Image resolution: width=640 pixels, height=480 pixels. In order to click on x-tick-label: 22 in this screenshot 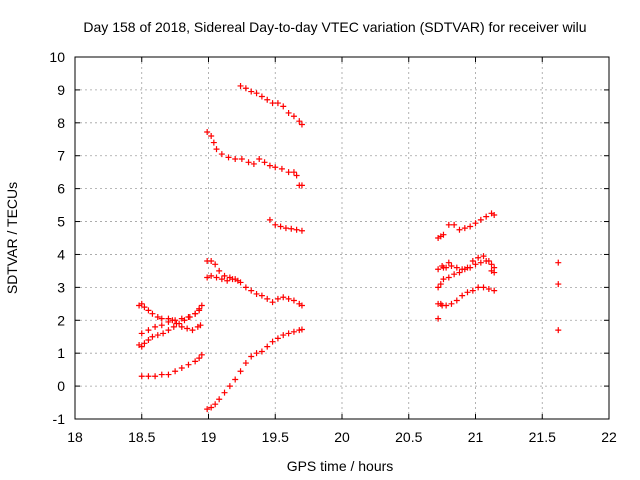, I will do `click(609, 437)`.